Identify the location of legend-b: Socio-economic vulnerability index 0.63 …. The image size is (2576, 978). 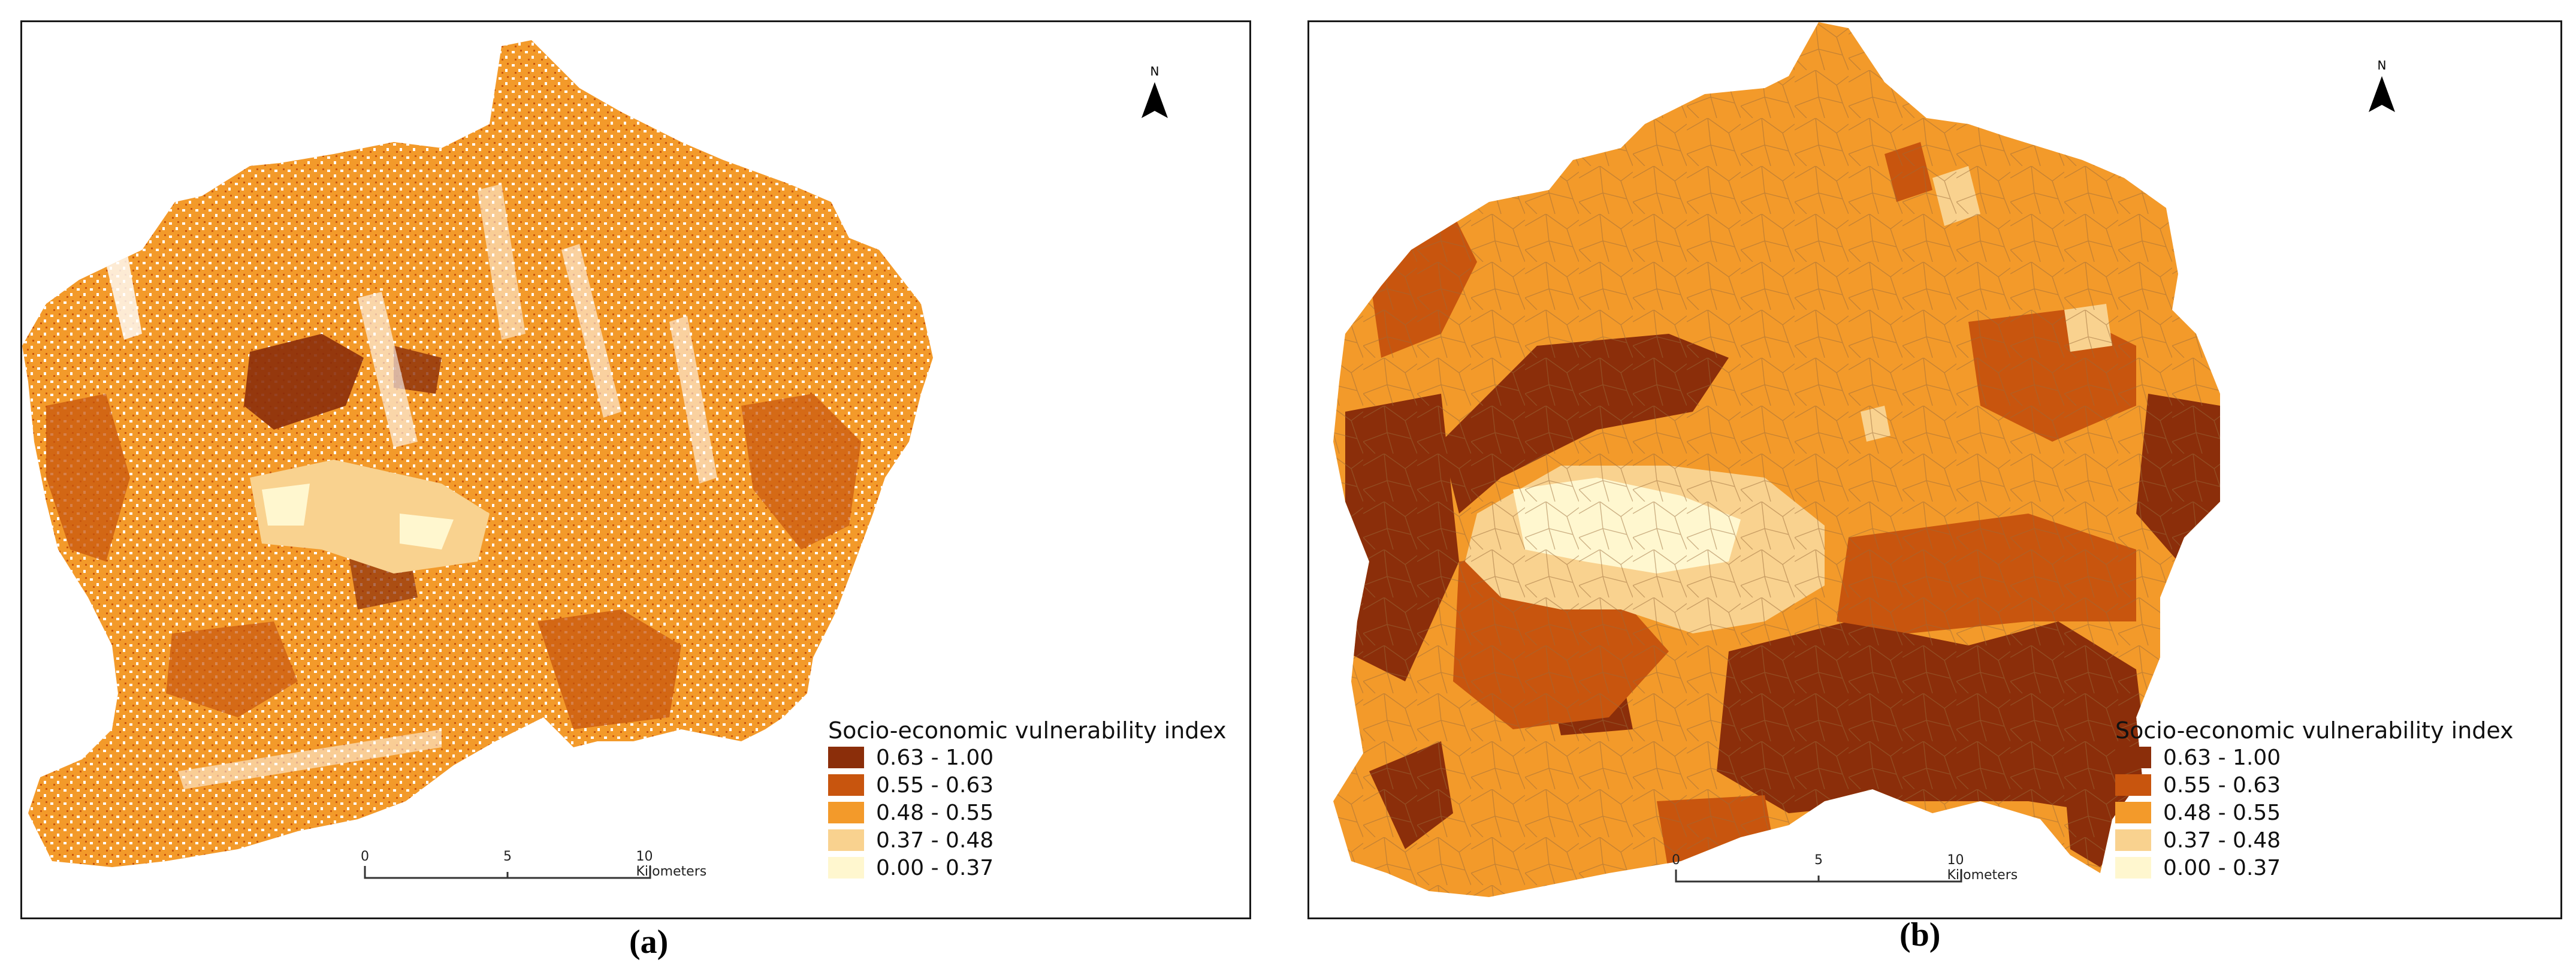
(2315, 799).